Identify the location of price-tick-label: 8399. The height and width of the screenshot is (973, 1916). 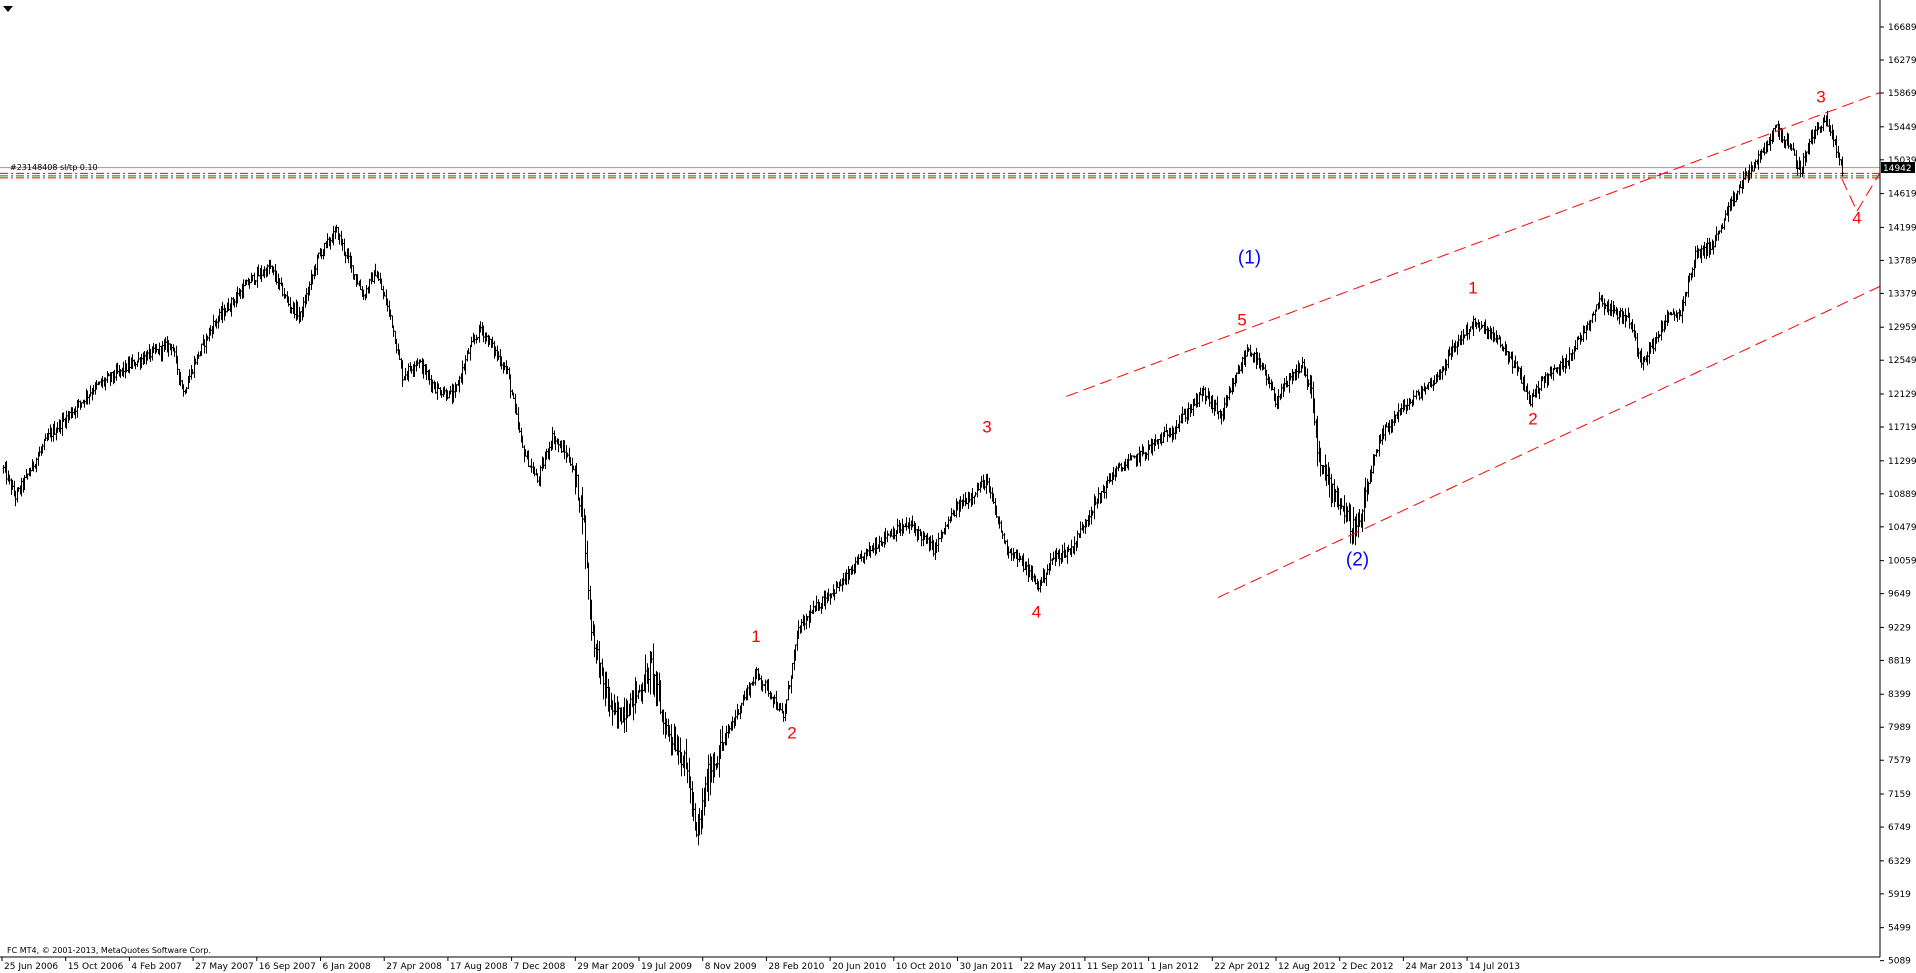
(1899, 695).